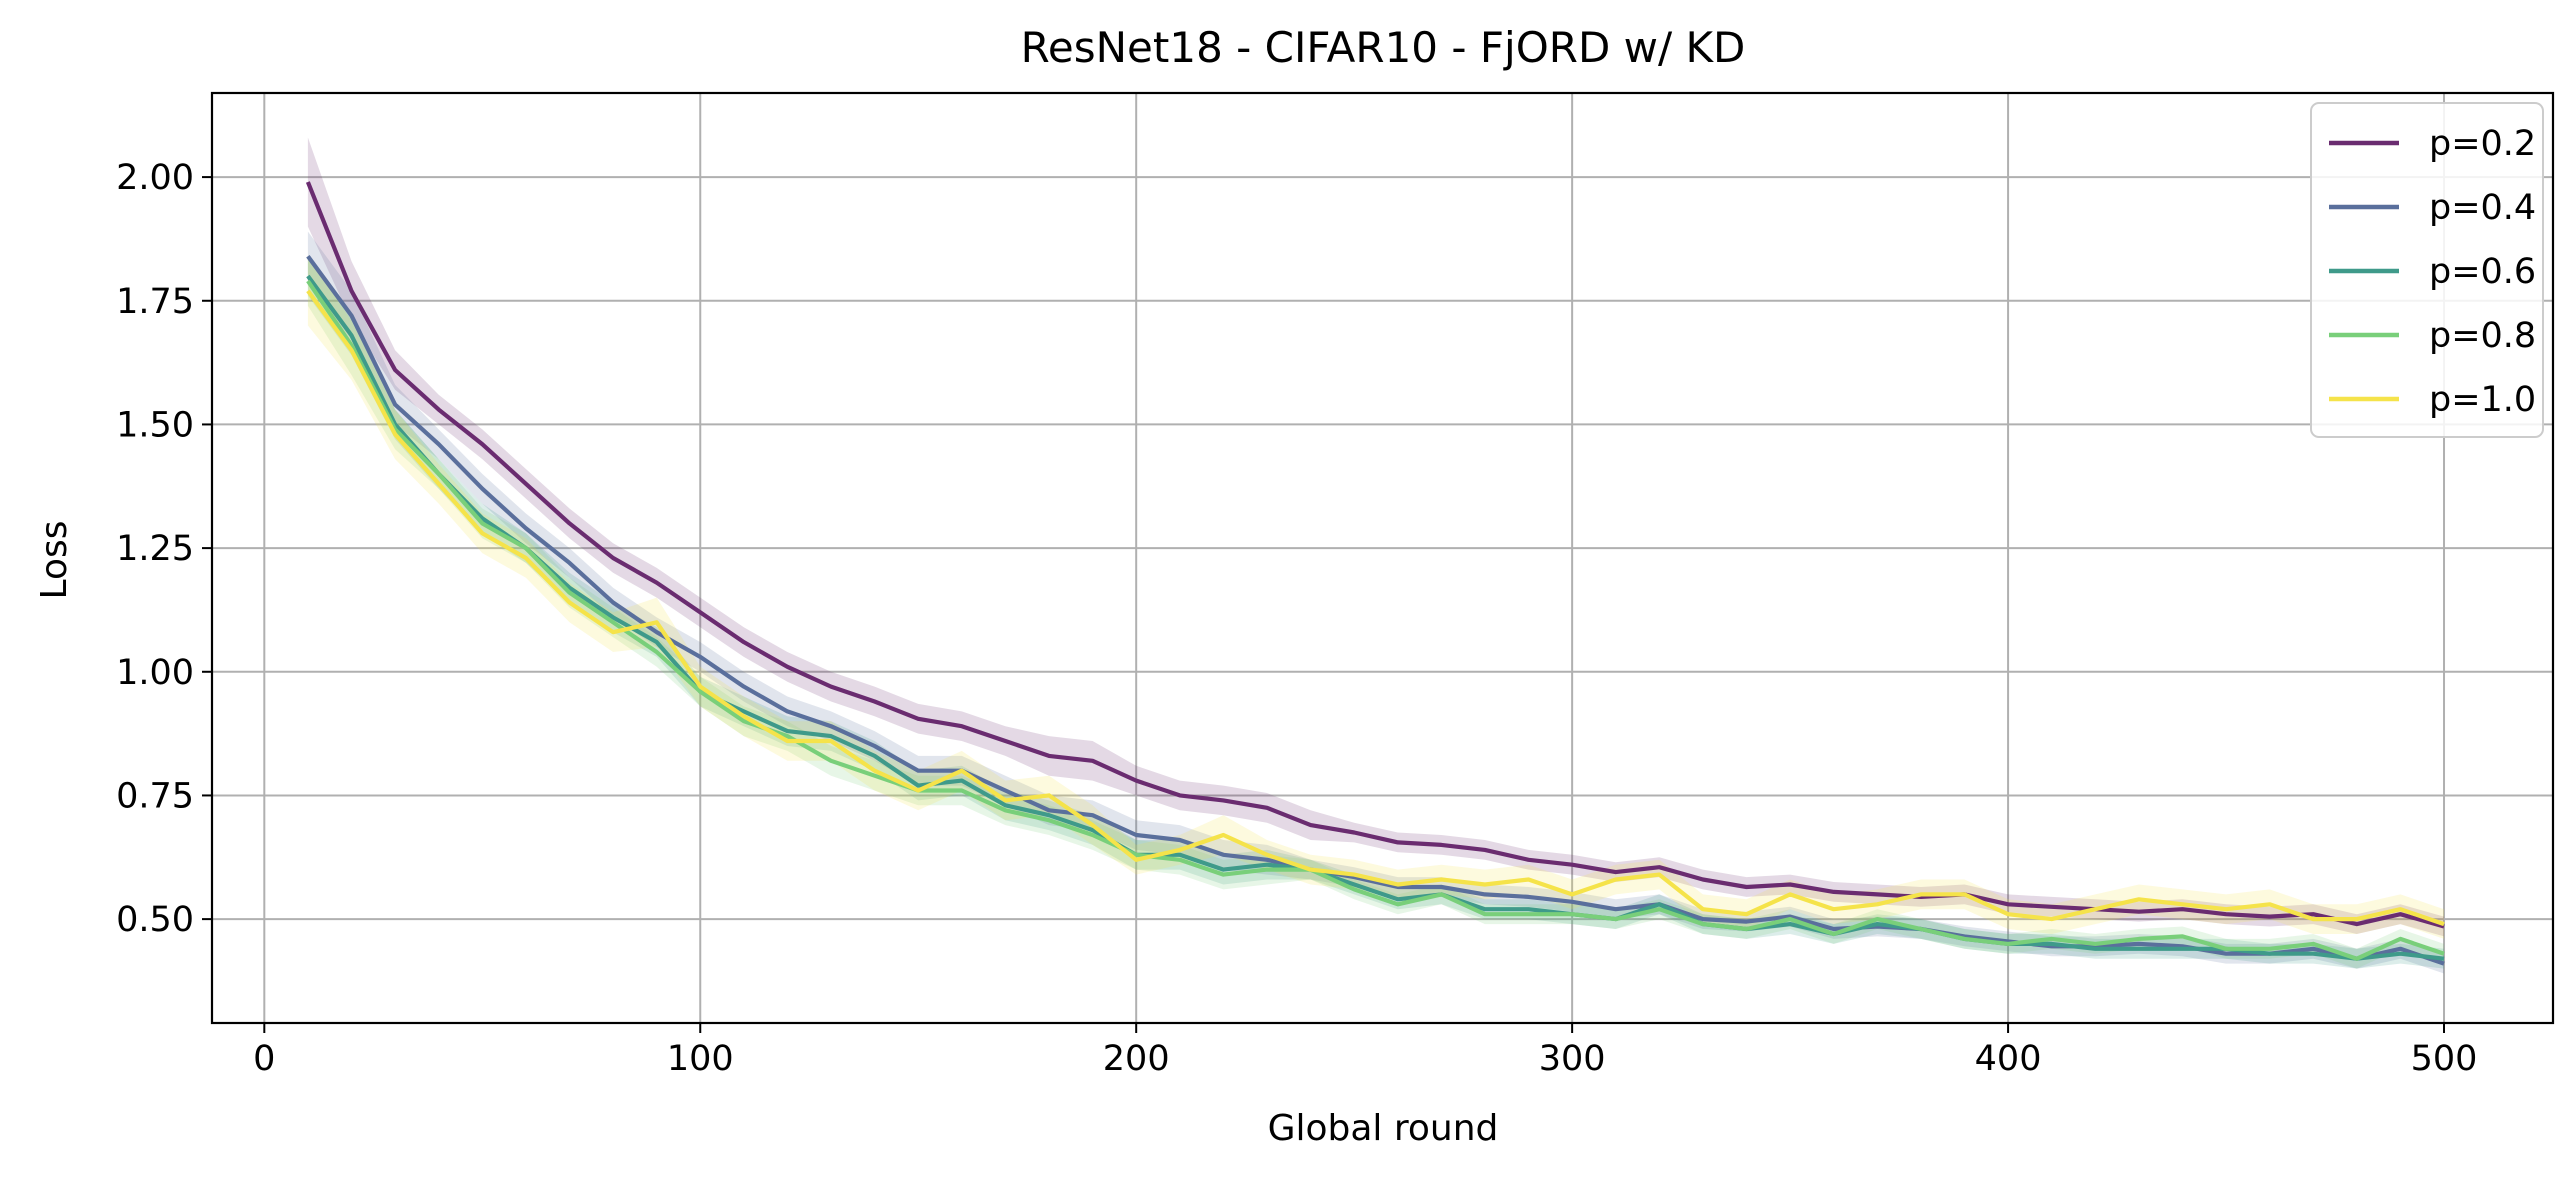 This screenshot has height=1180, width=2565. Describe the element at coordinates (1383, 47) in the screenshot. I see `chart-title: ResNet18 - CIFAR10 - FjORD w/ KD` at that location.